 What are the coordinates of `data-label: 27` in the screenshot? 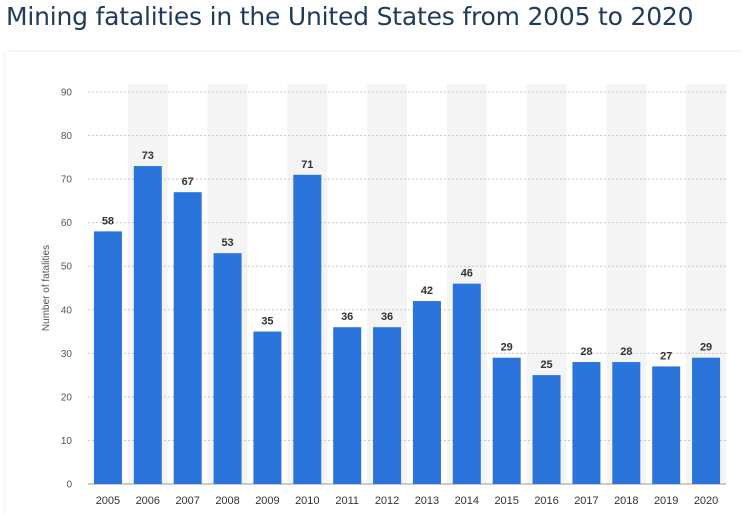 It's located at (666, 356).